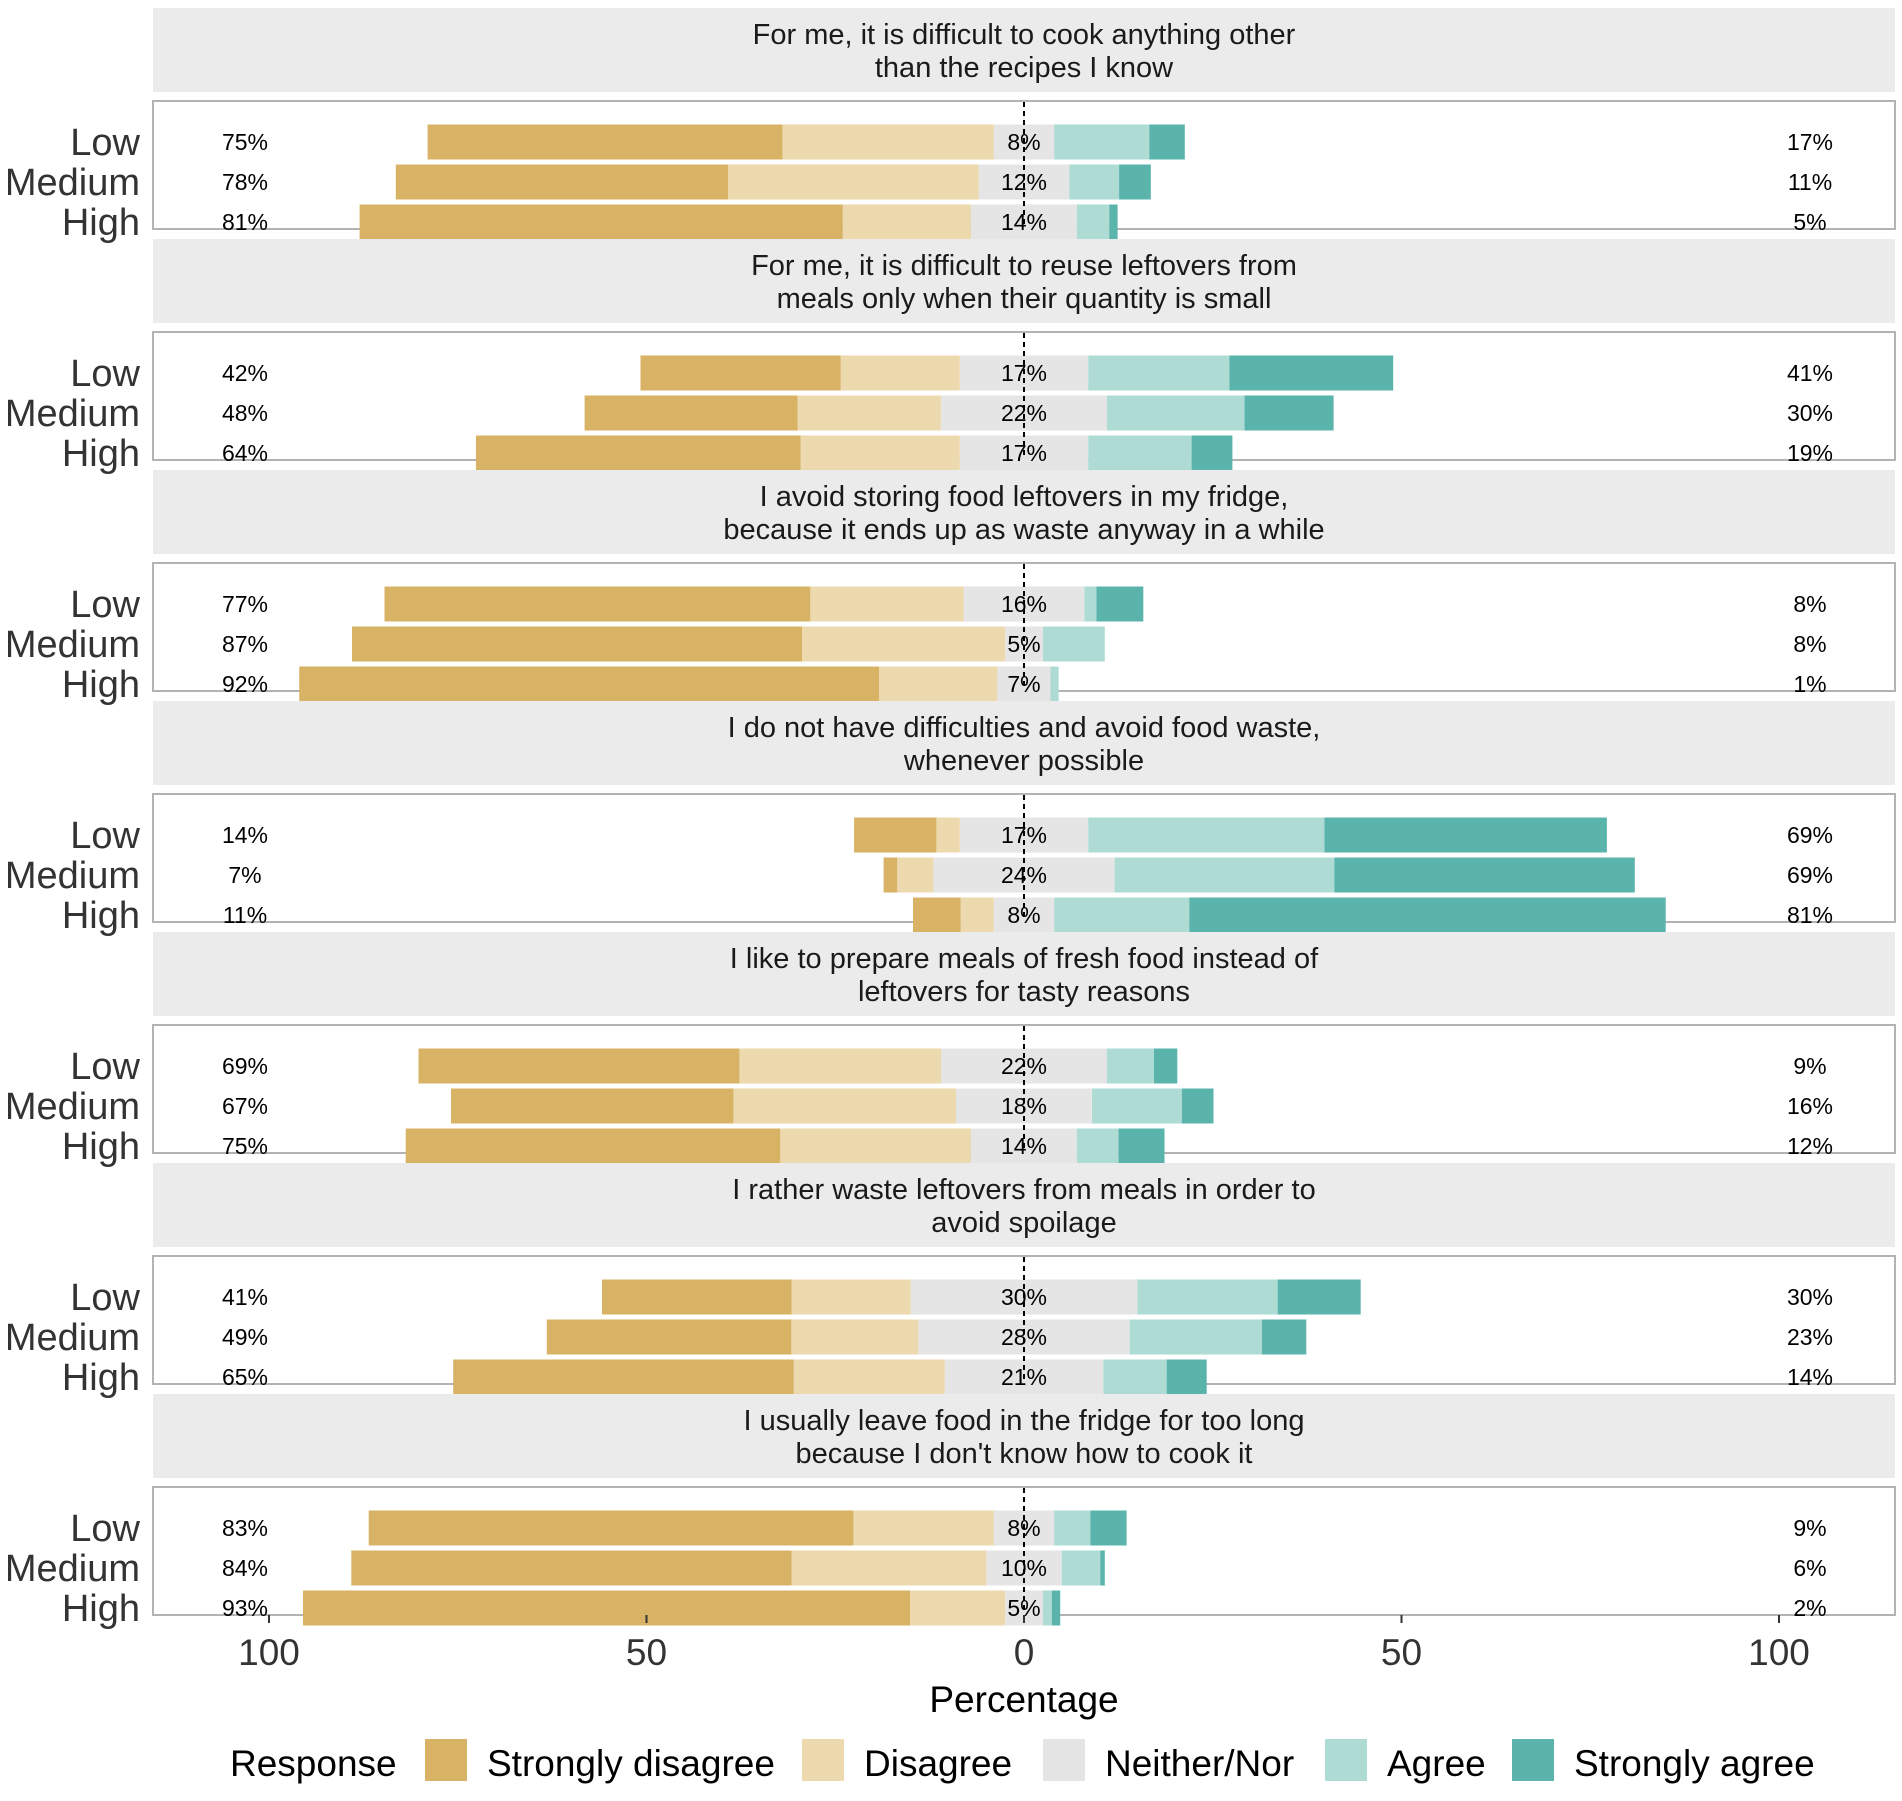  Describe the element at coordinates (1809, 604) in the screenshot. I see `right-percent-label: 8%` at that location.